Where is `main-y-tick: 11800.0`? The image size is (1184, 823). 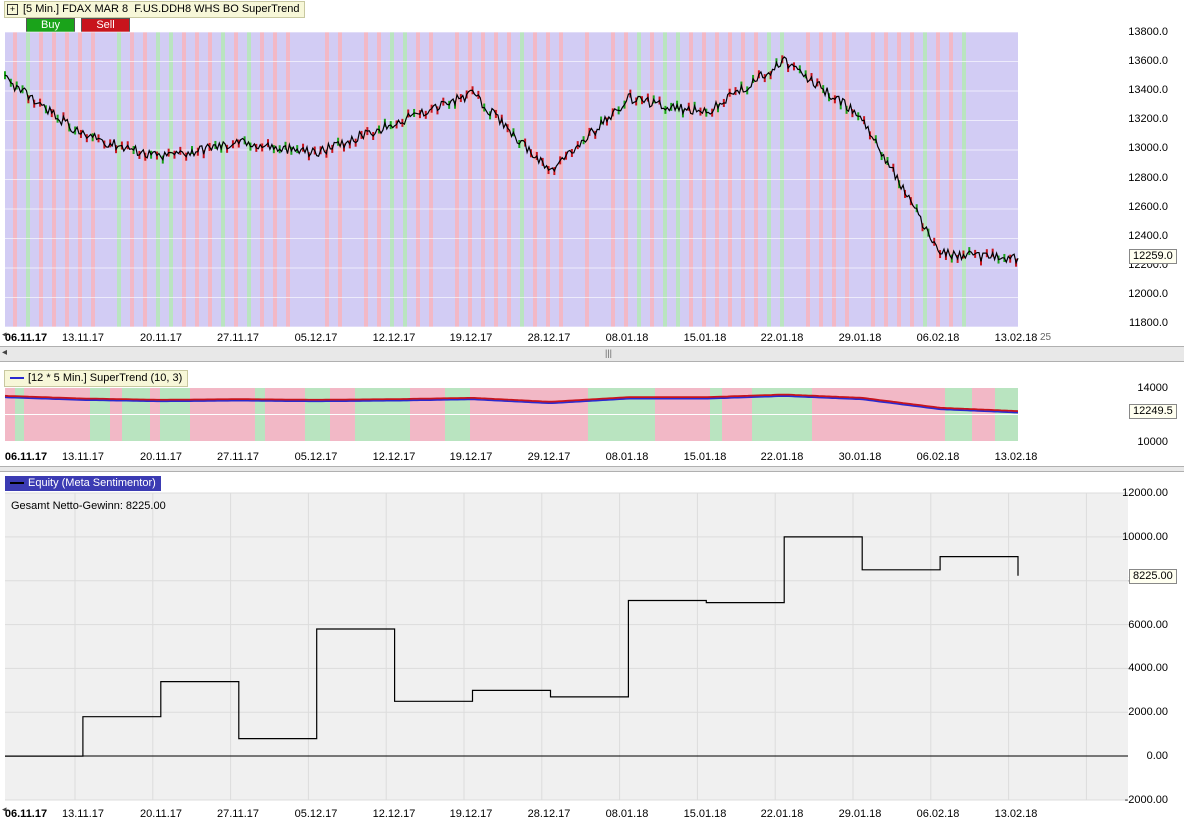
main-y-tick: 11800.0 is located at coordinates (1148, 323).